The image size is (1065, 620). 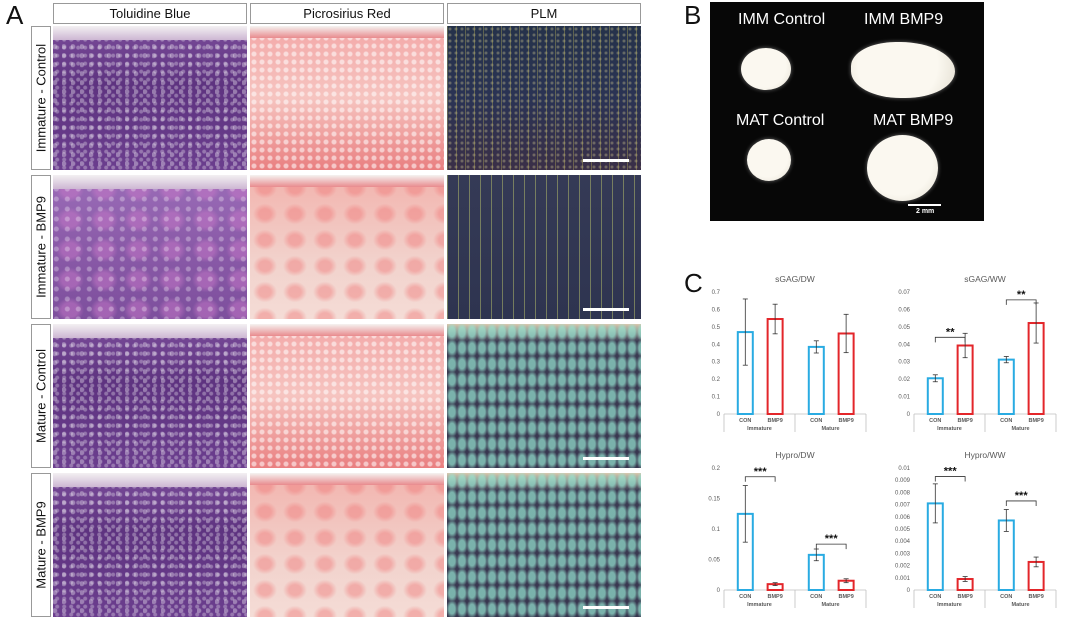 I want to click on y-tick-label: 0.04, so click(x=904, y=345).